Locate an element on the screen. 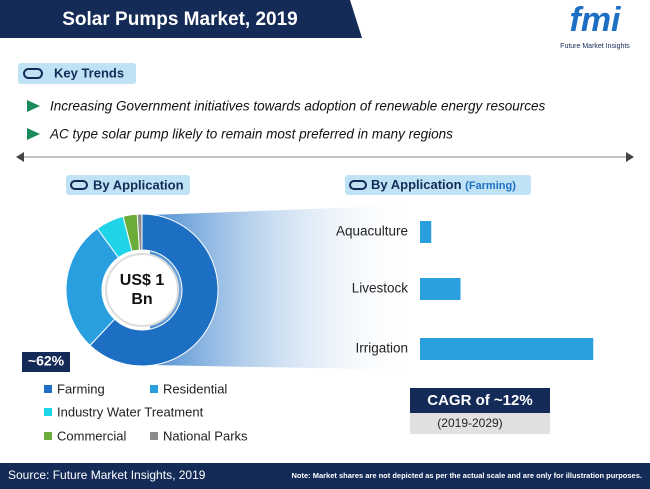  title-bar is located at coordinates (181, 19).